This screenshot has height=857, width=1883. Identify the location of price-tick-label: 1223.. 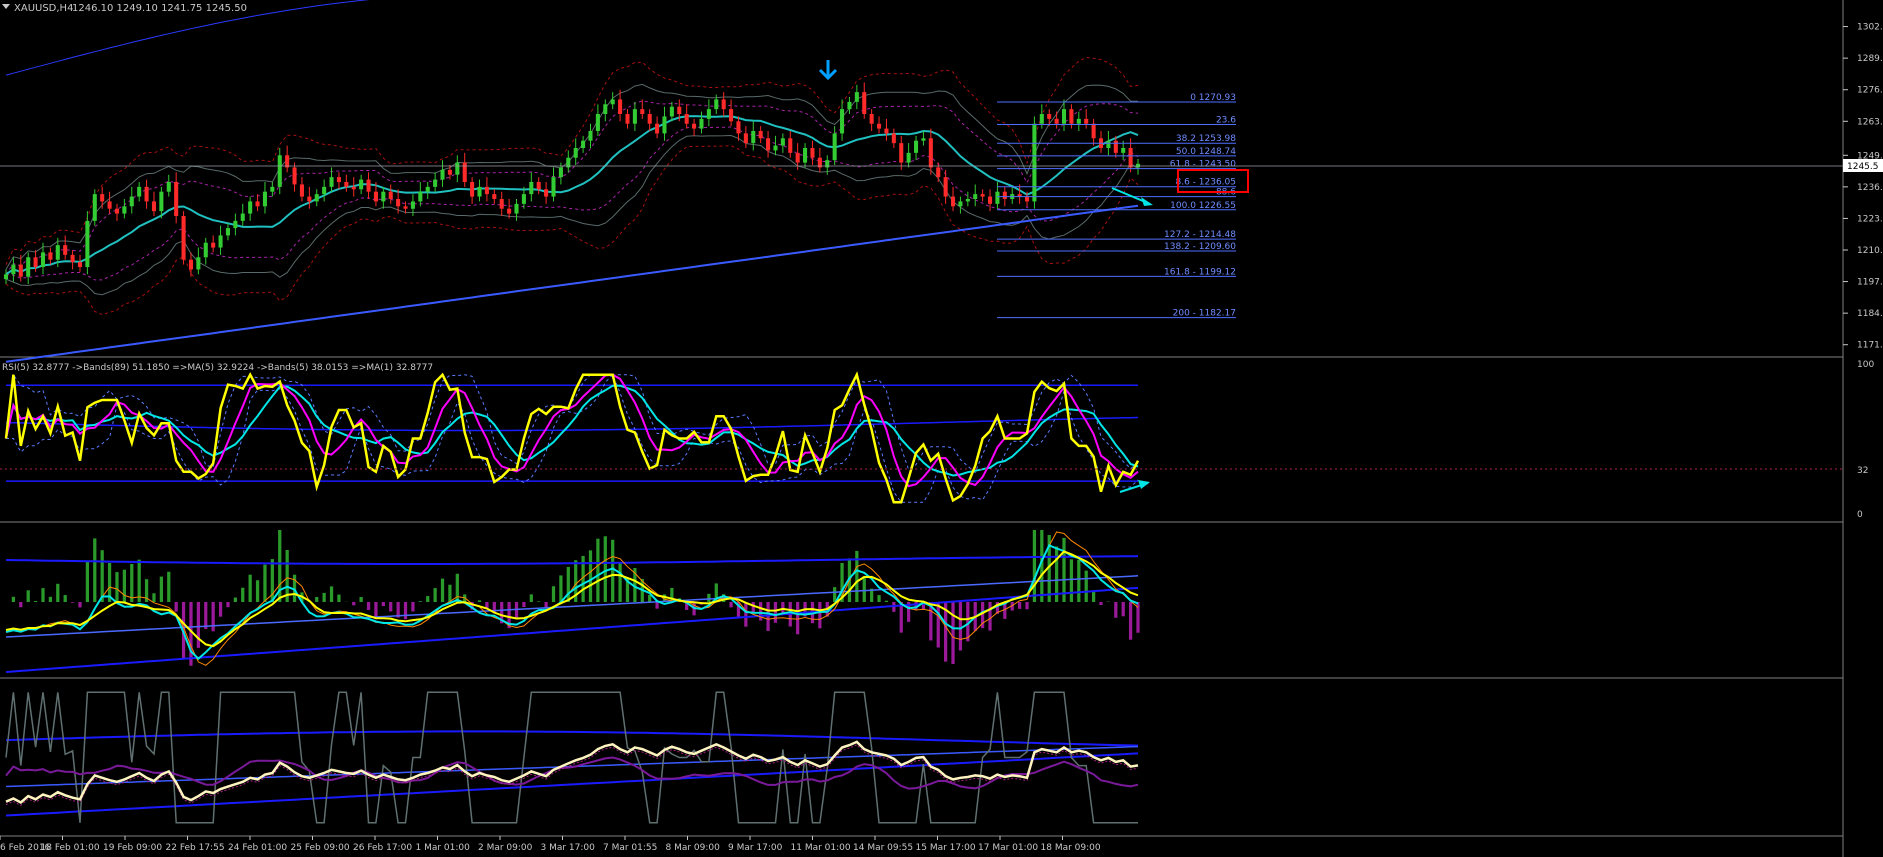
(1870, 219).